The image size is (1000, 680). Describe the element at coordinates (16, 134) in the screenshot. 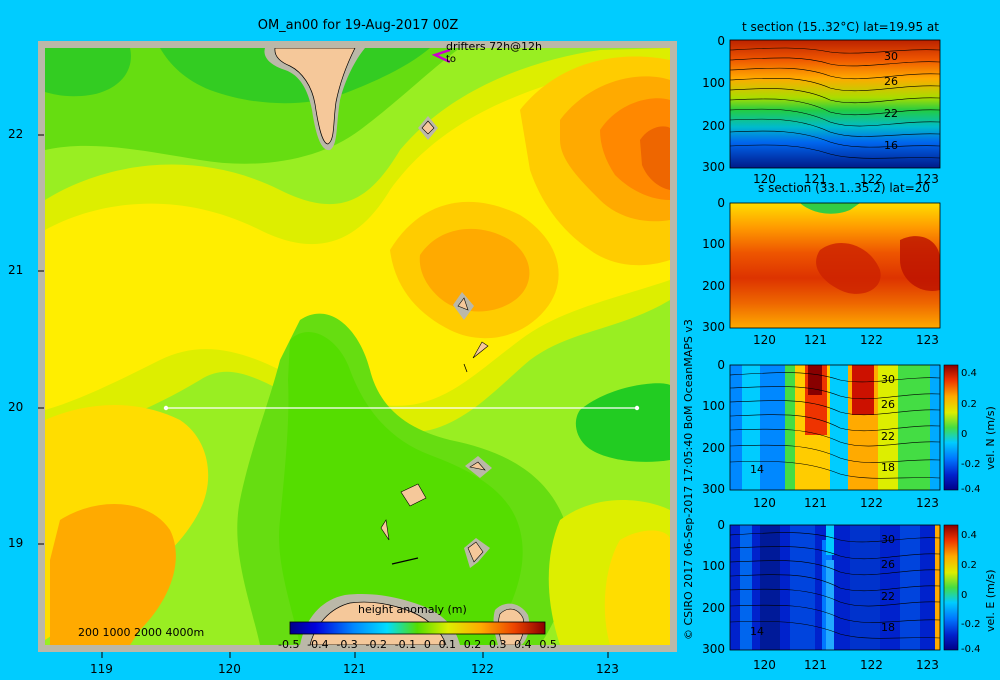

I see `lat-tick-label: 22` at that location.